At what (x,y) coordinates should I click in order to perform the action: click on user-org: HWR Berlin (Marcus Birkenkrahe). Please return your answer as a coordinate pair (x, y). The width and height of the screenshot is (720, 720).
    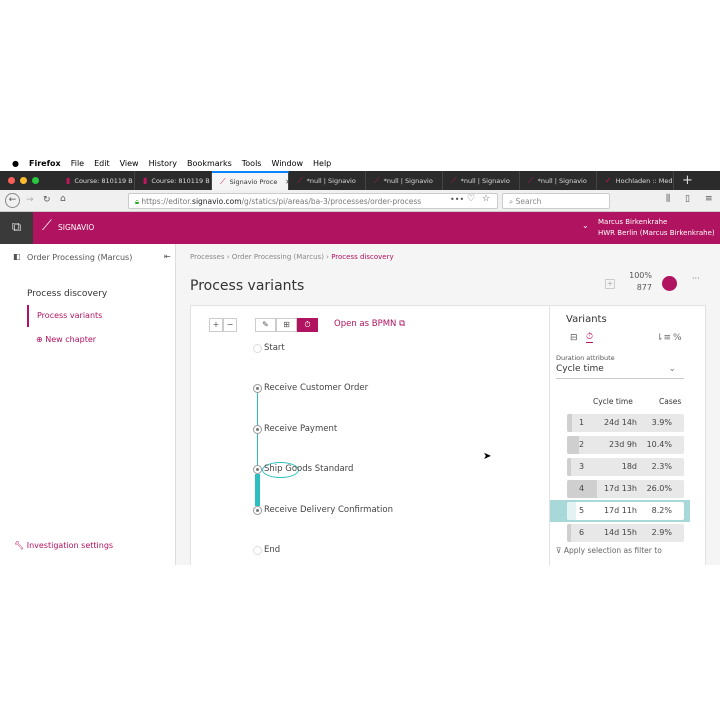
    Looking at the image, I should click on (656, 233).